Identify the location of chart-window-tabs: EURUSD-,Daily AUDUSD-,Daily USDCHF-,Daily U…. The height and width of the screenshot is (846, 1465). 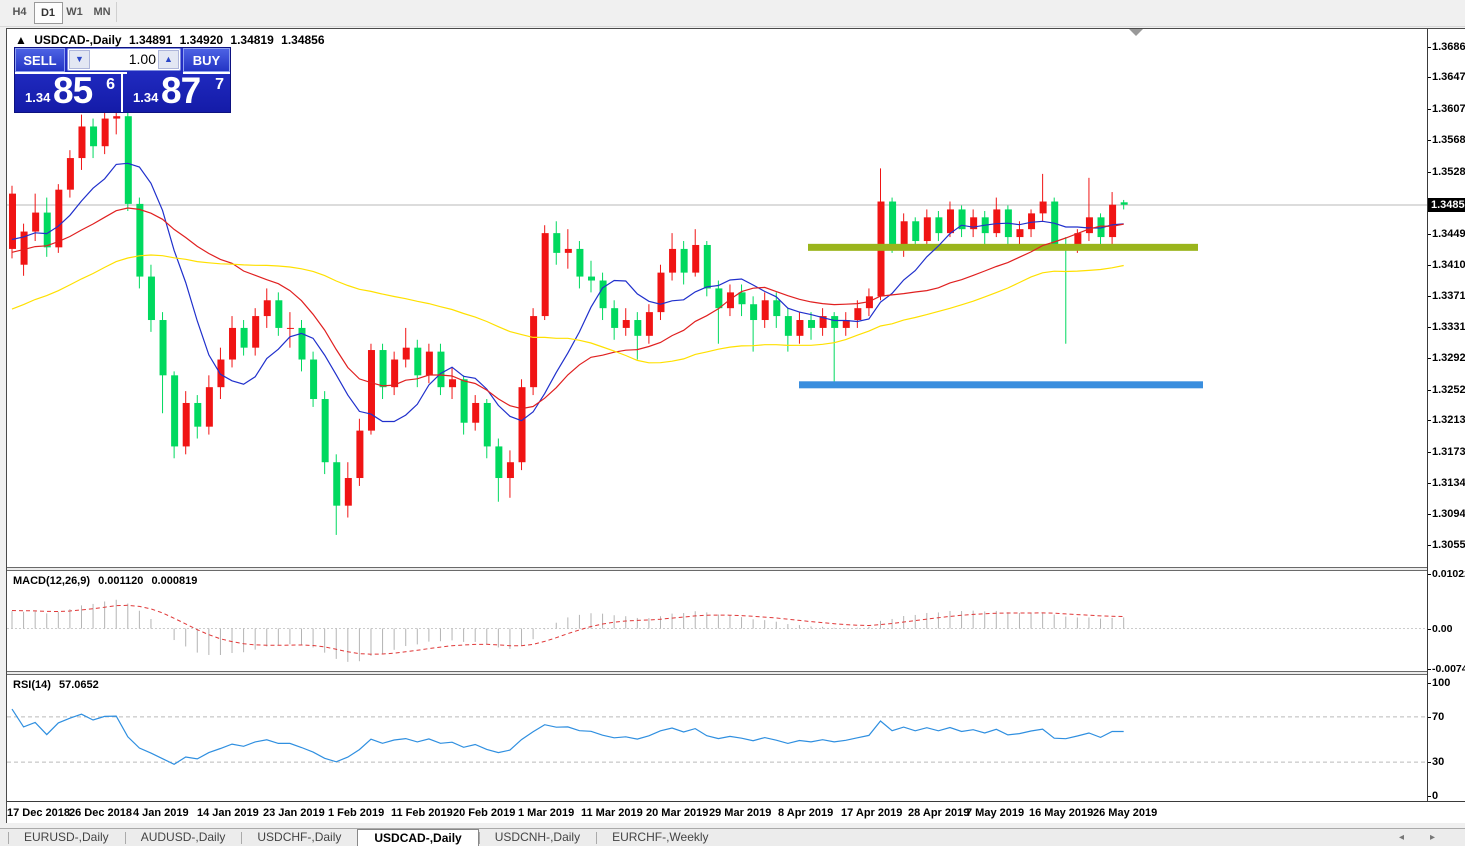
(732, 837).